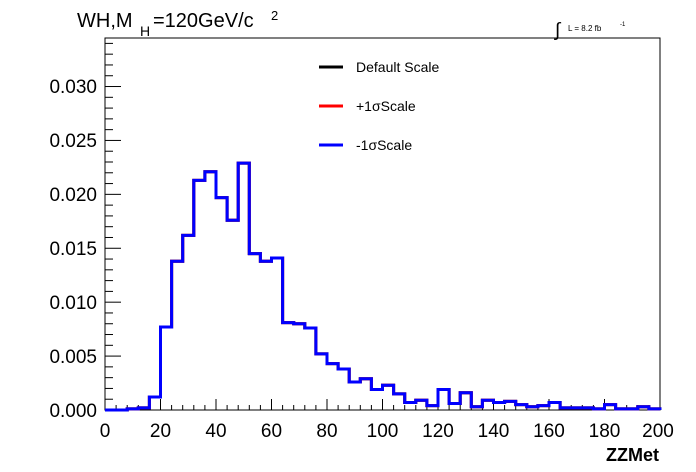  Describe the element at coordinates (215, 431) in the screenshot. I see `x-tick-label: 40` at that location.